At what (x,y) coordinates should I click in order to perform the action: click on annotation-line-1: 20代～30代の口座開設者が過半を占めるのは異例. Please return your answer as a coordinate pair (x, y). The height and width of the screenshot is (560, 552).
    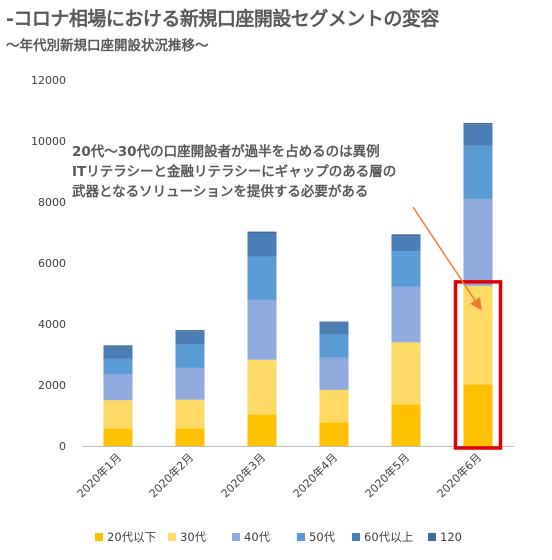
    Looking at the image, I should click on (226, 152).